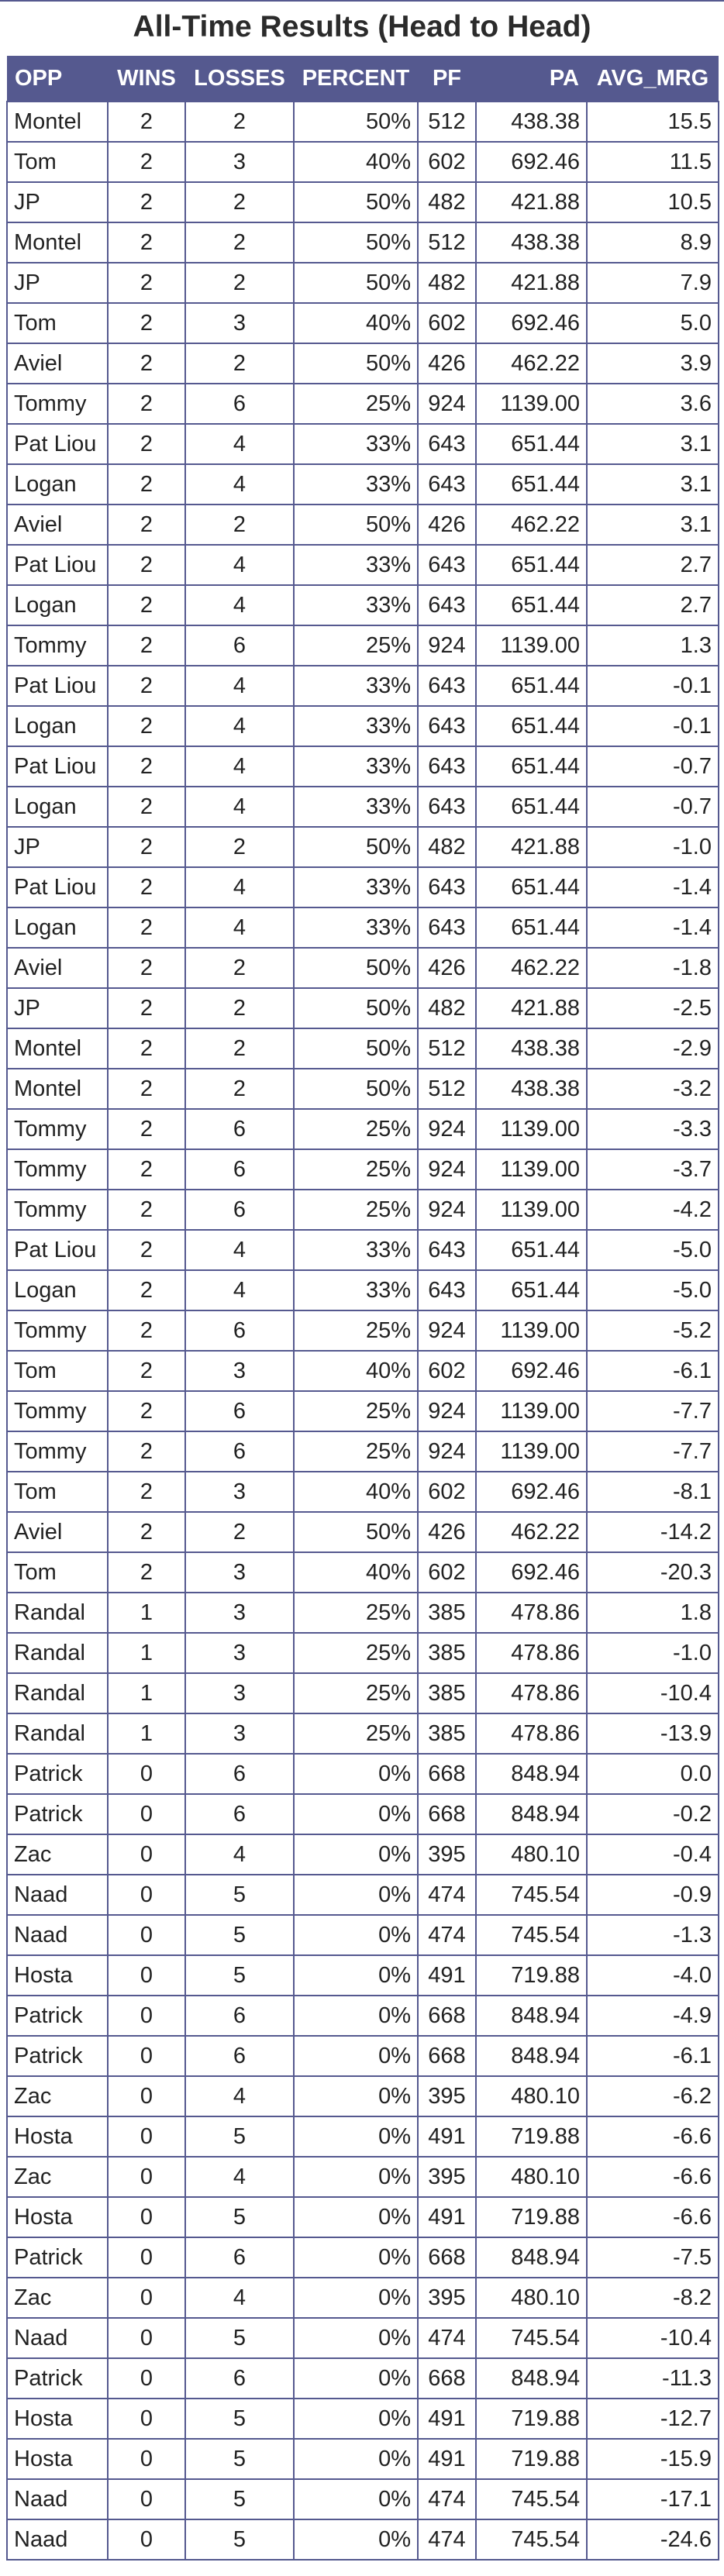  What do you see at coordinates (362, 2096) in the screenshot?
I see `table-row: Zac 0 4 0% 395 480.10 -6.2` at bounding box center [362, 2096].